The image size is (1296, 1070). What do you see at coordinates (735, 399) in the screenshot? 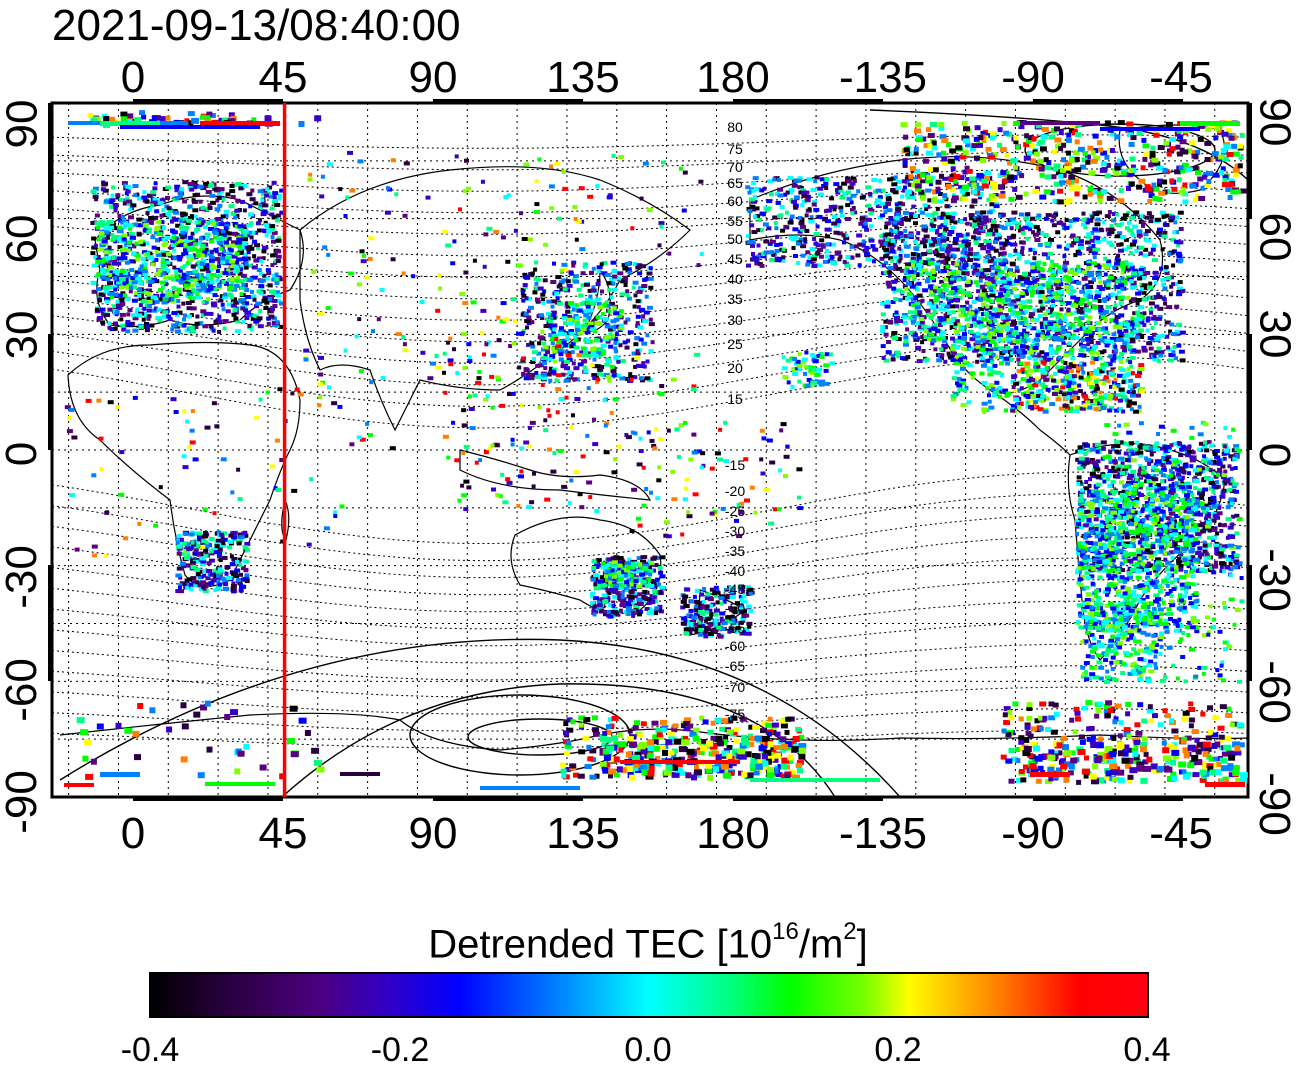
I see `contour-label: 15` at bounding box center [735, 399].